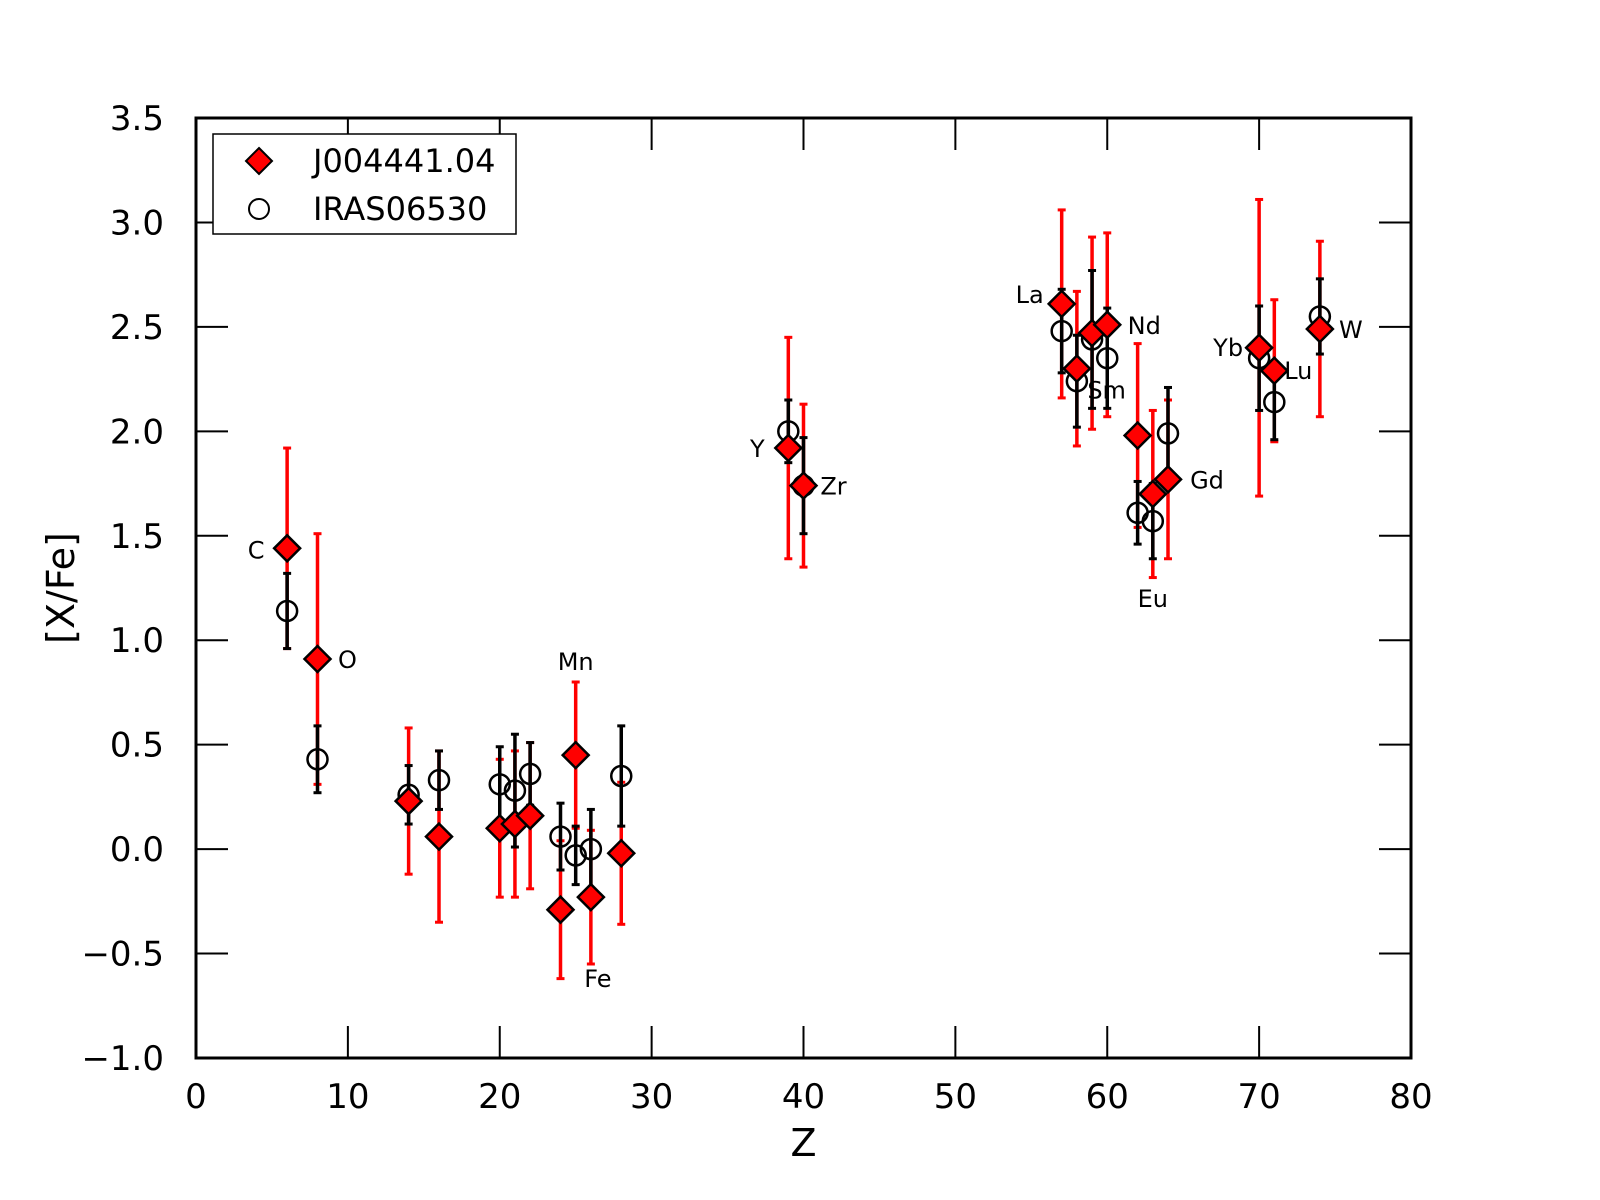 This screenshot has width=1600, height=1200. Describe the element at coordinates (955, 1097) in the screenshot. I see `x-tick-label: 50` at that location.